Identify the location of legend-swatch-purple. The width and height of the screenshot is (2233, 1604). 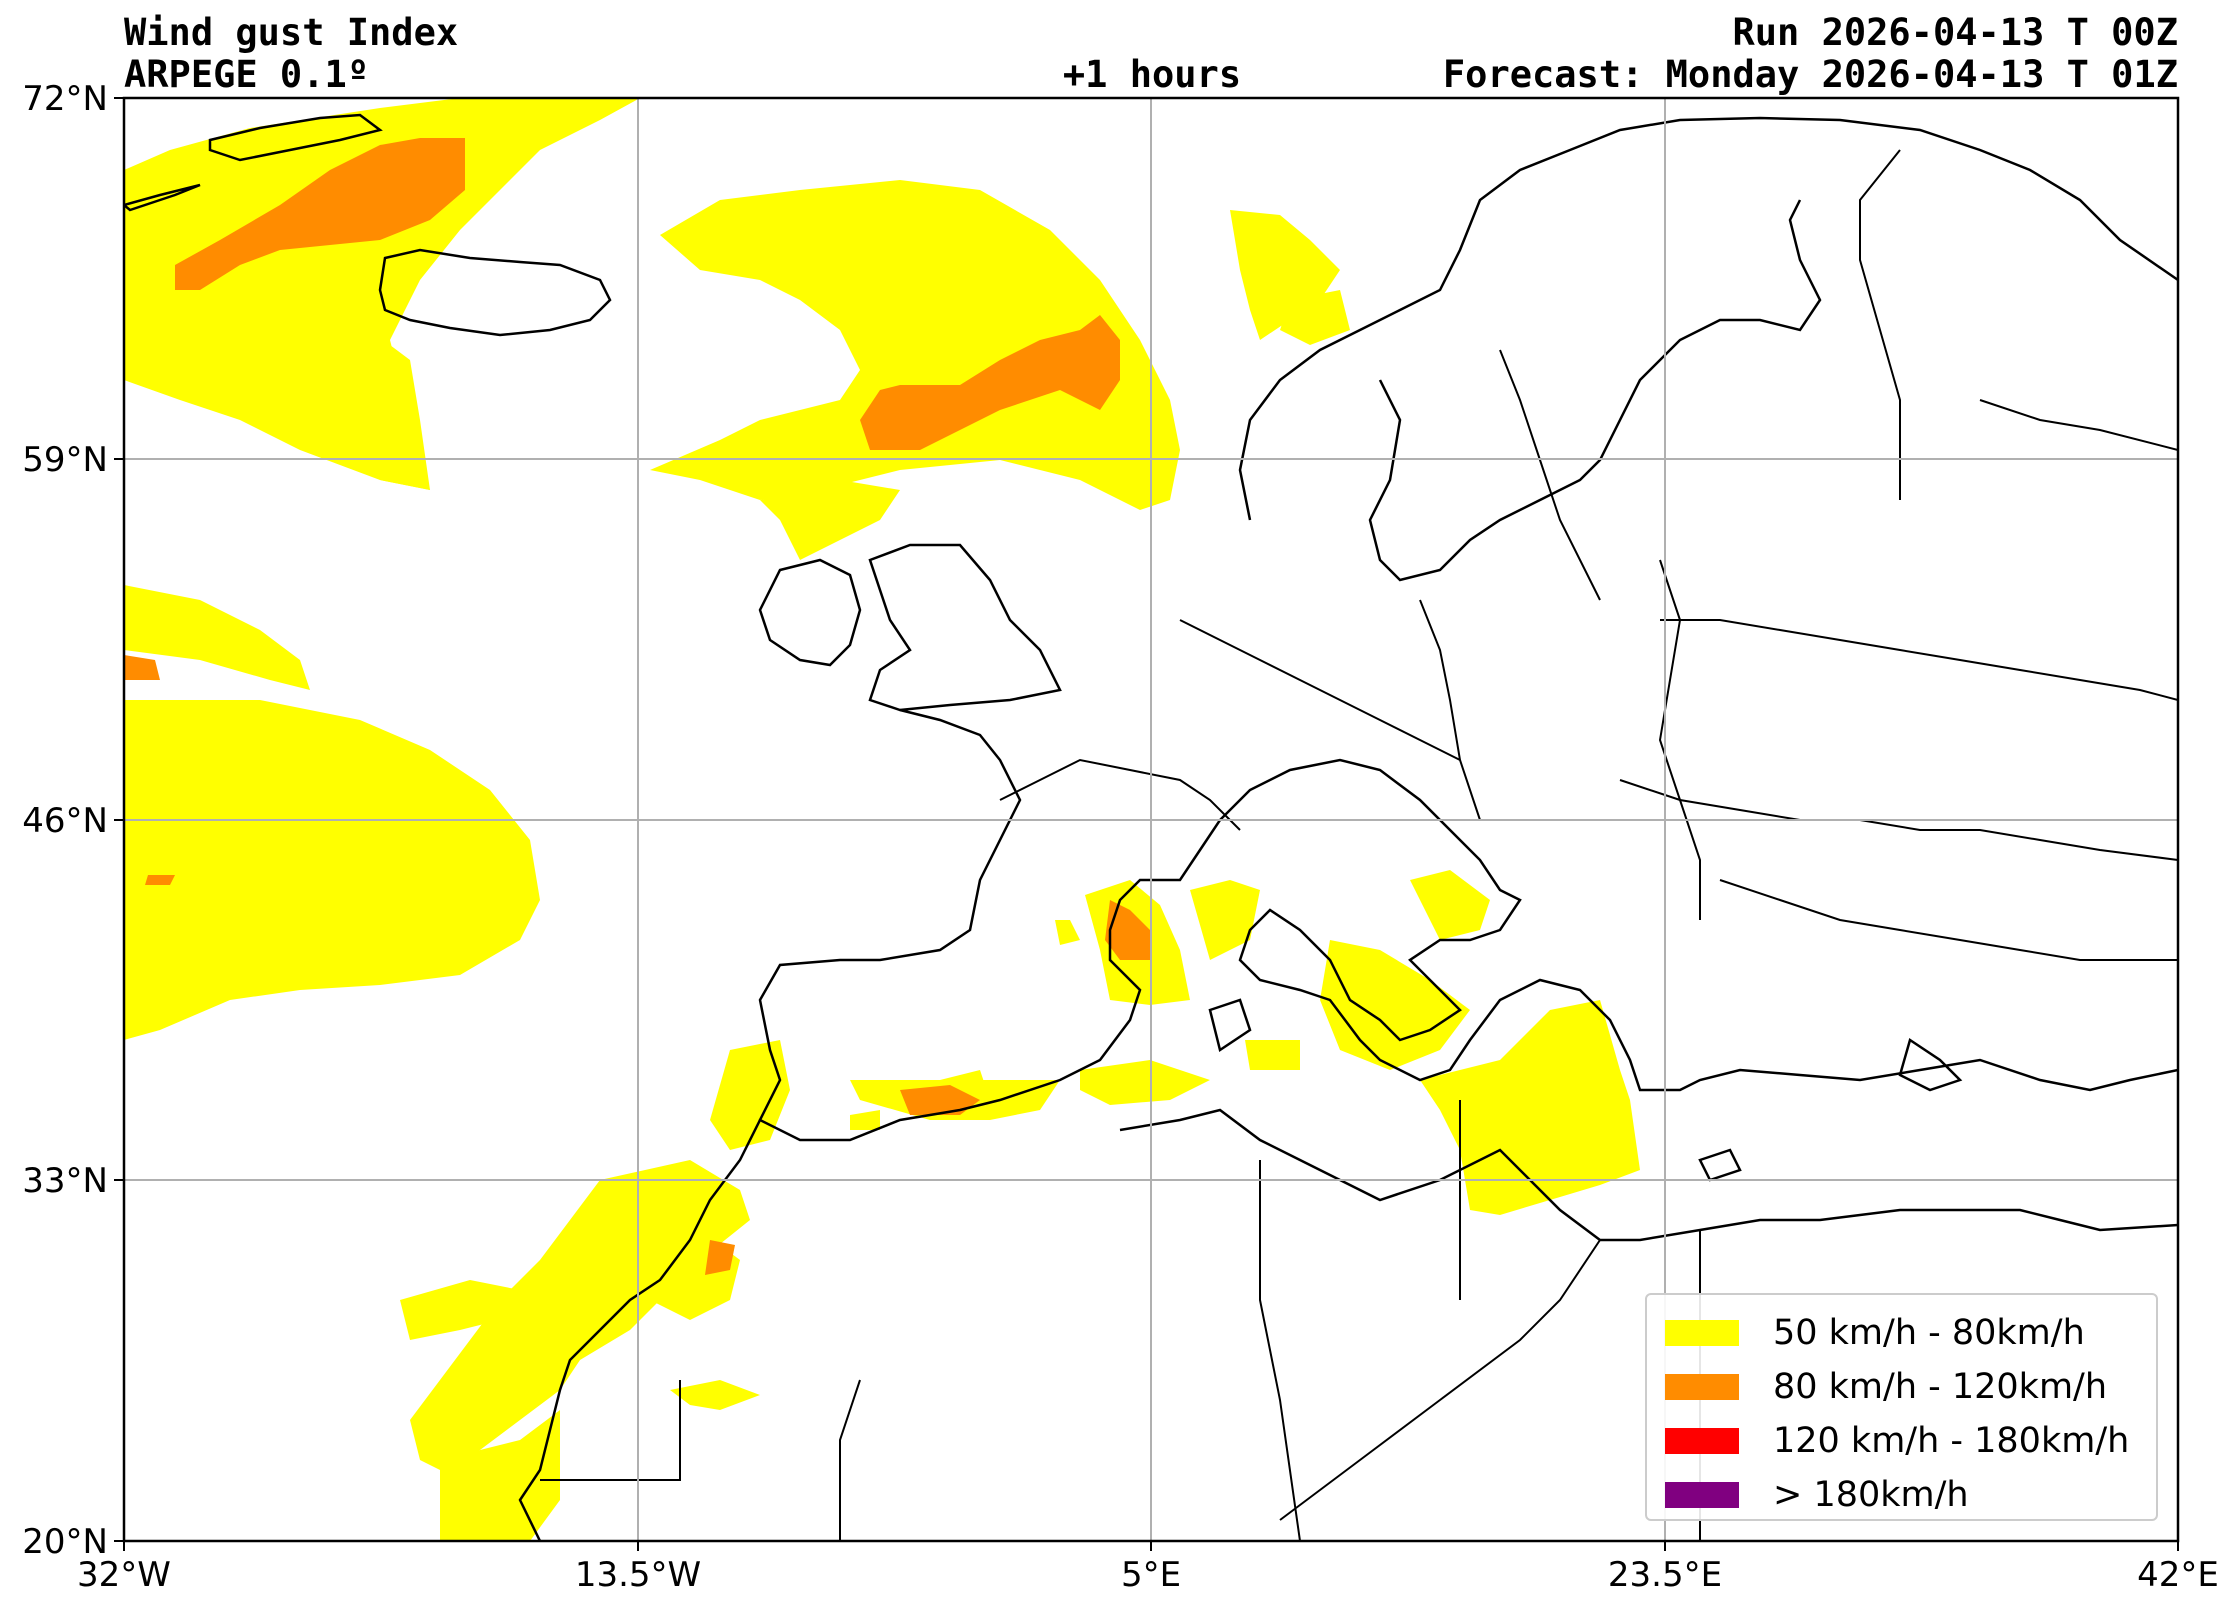
(1702, 1495).